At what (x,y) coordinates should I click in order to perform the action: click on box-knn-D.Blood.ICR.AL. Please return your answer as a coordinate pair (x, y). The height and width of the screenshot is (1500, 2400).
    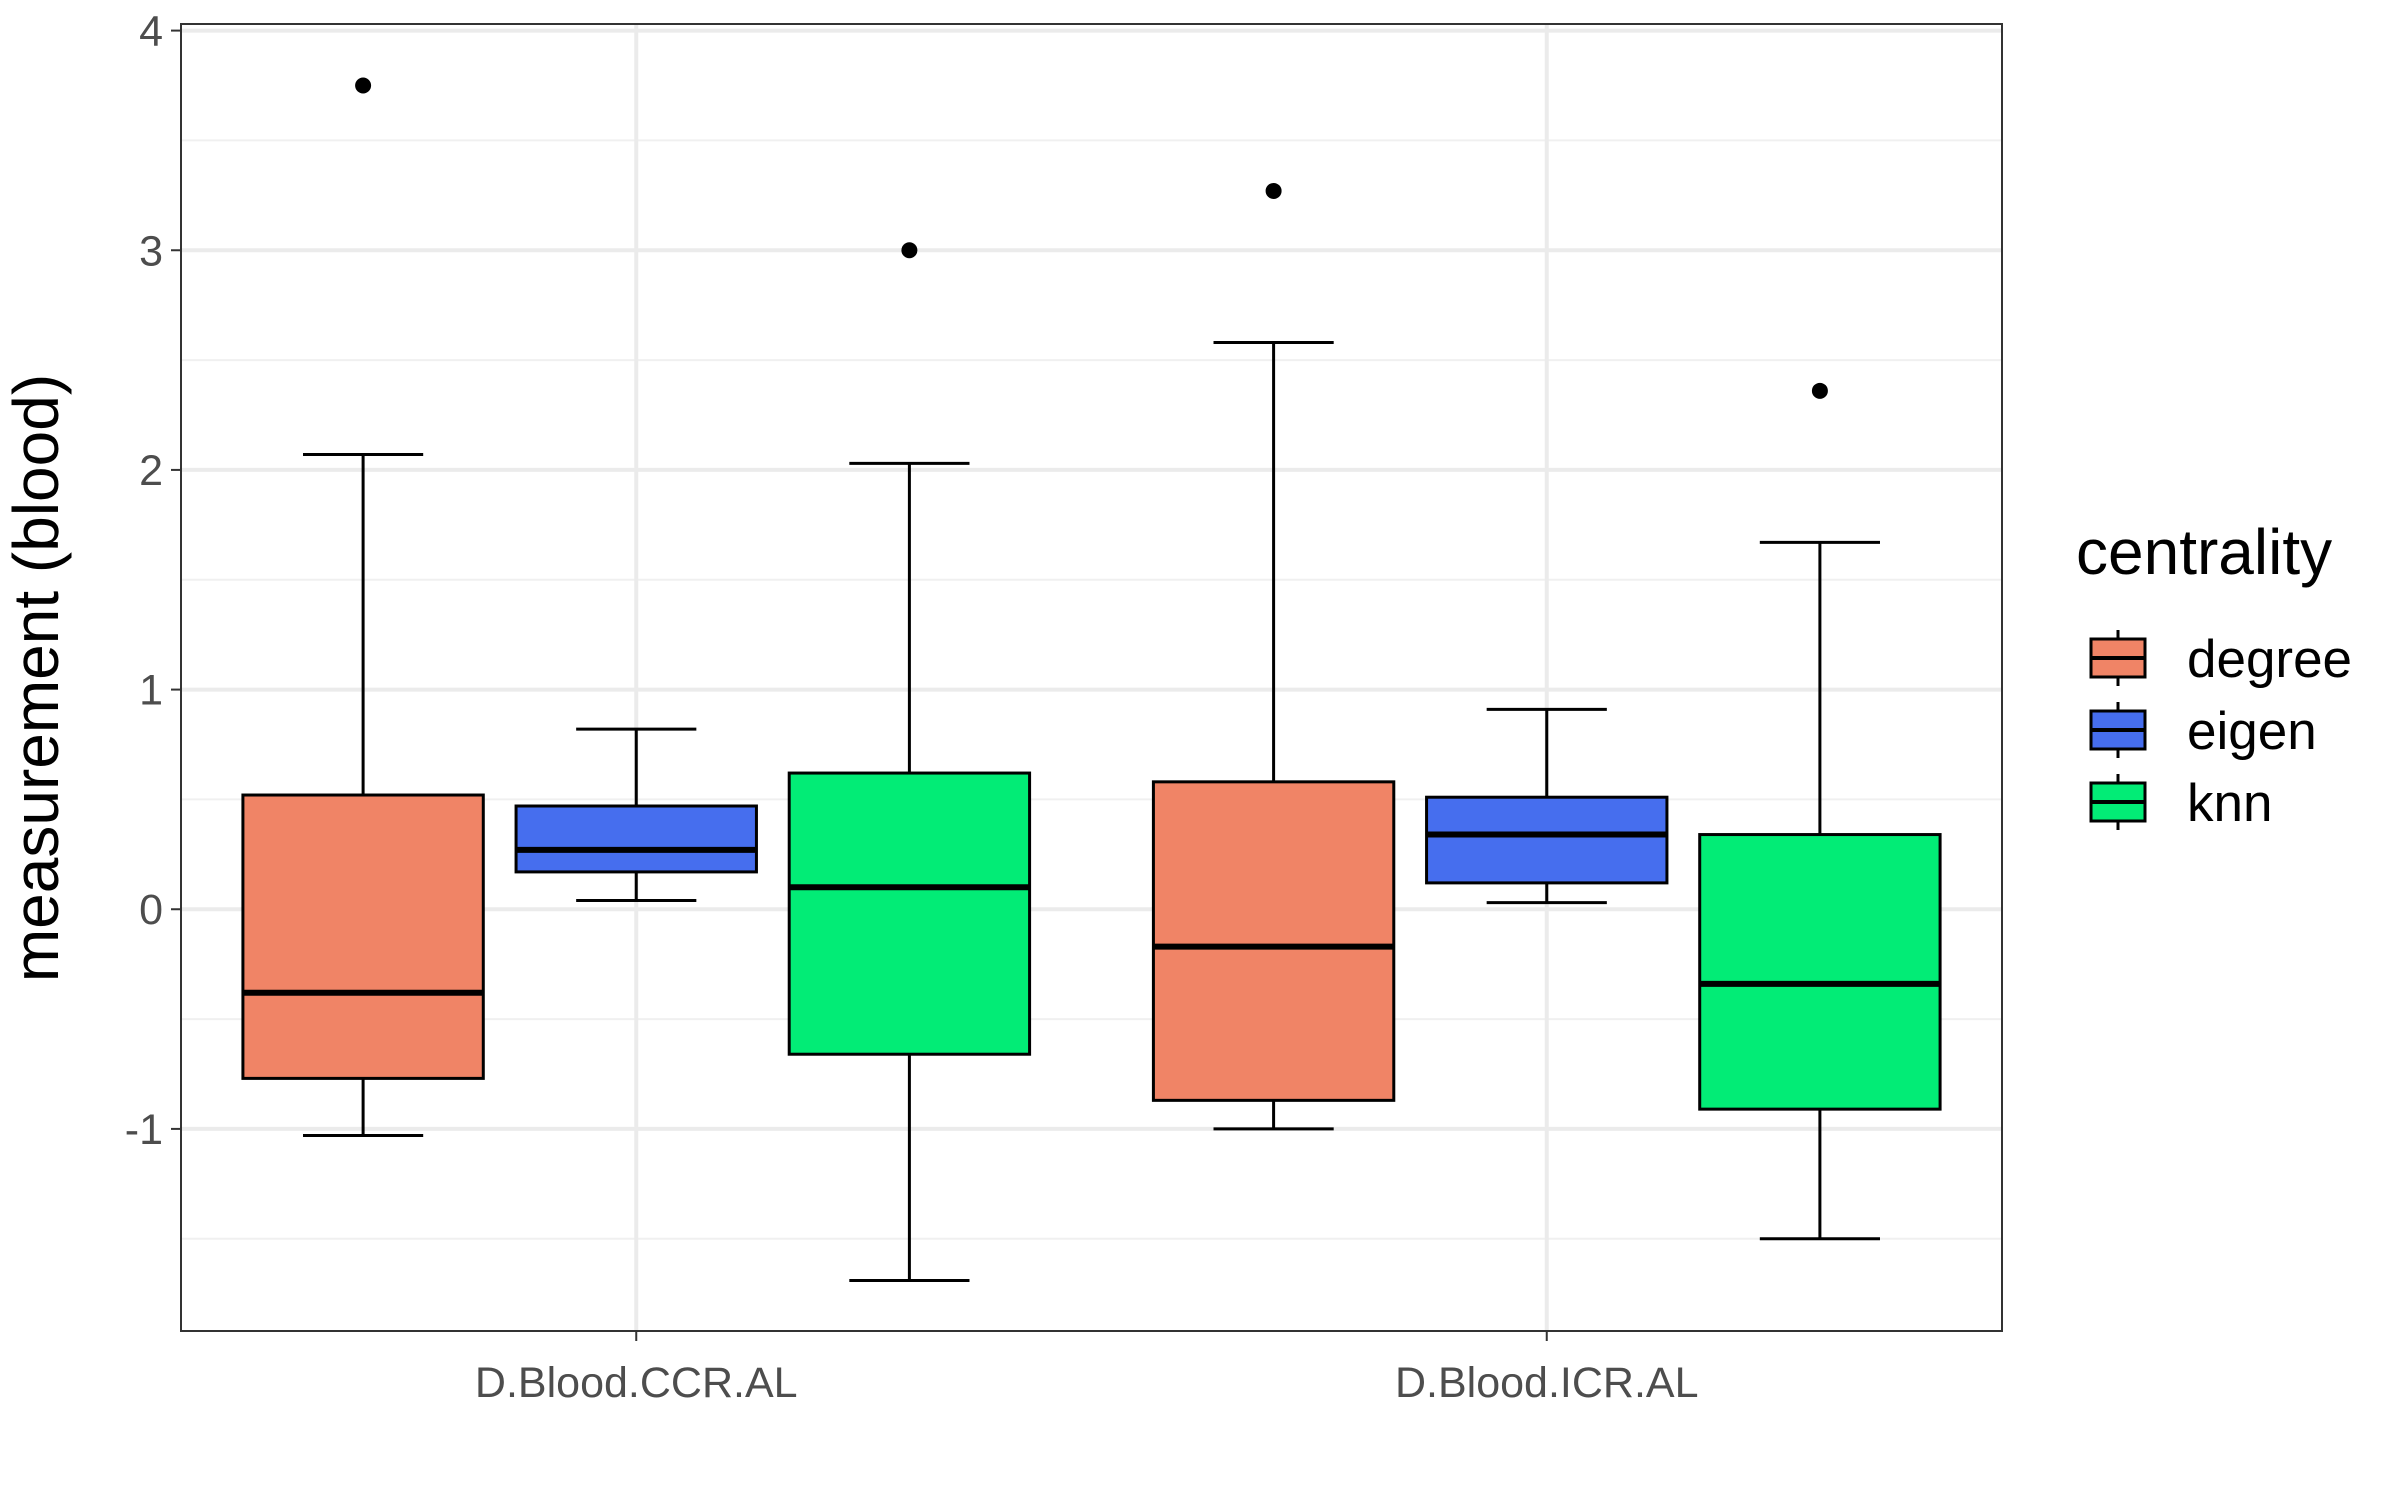
    Looking at the image, I should click on (1820, 811).